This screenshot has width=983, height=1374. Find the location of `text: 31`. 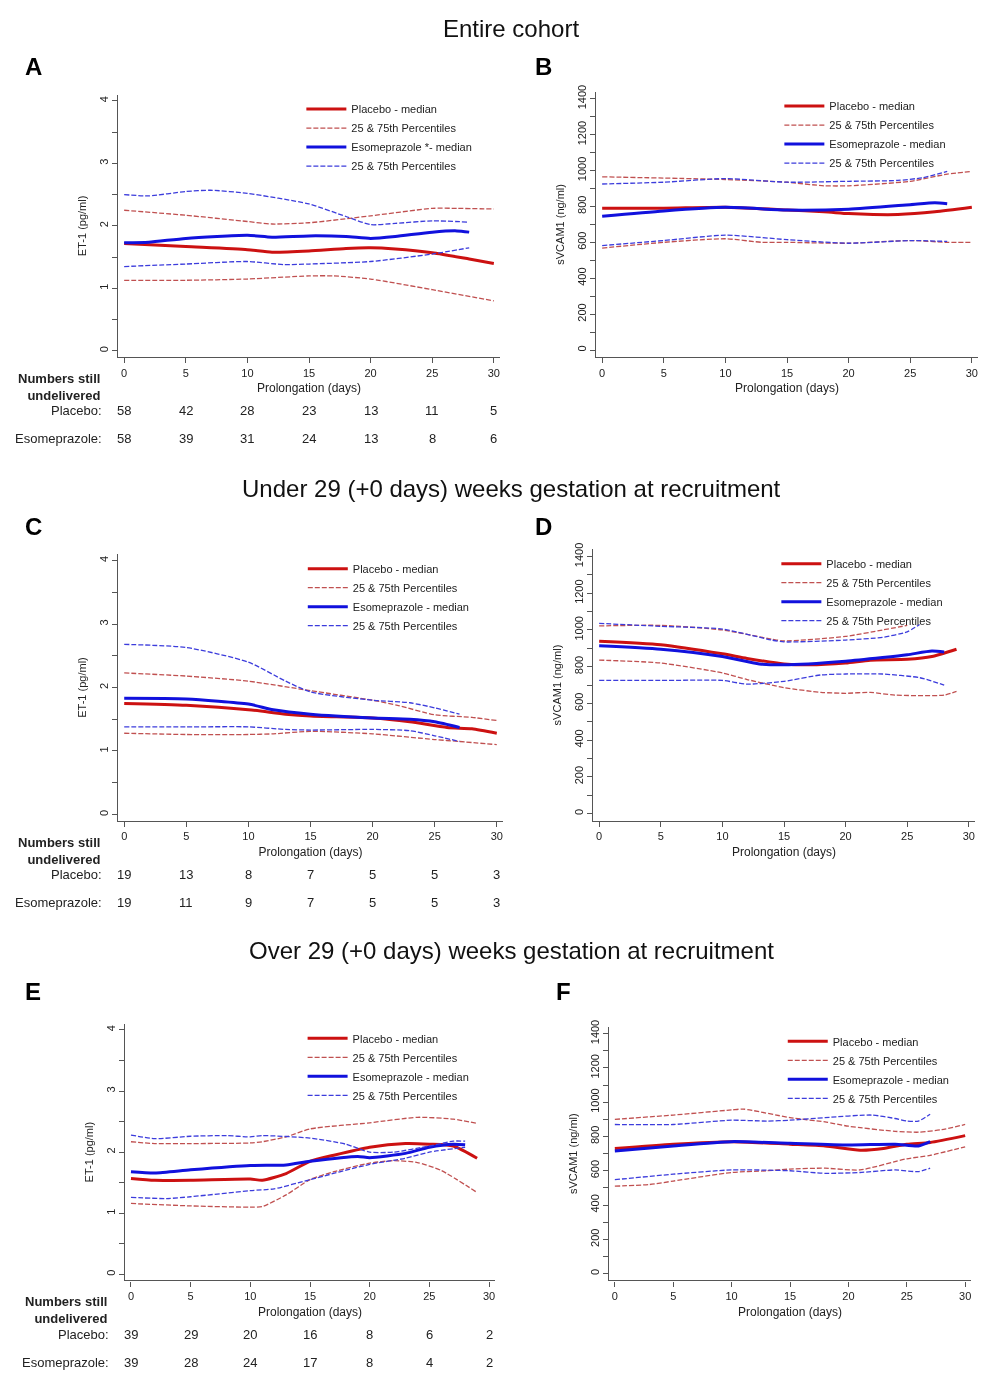

text: 31 is located at coordinates (247, 438).